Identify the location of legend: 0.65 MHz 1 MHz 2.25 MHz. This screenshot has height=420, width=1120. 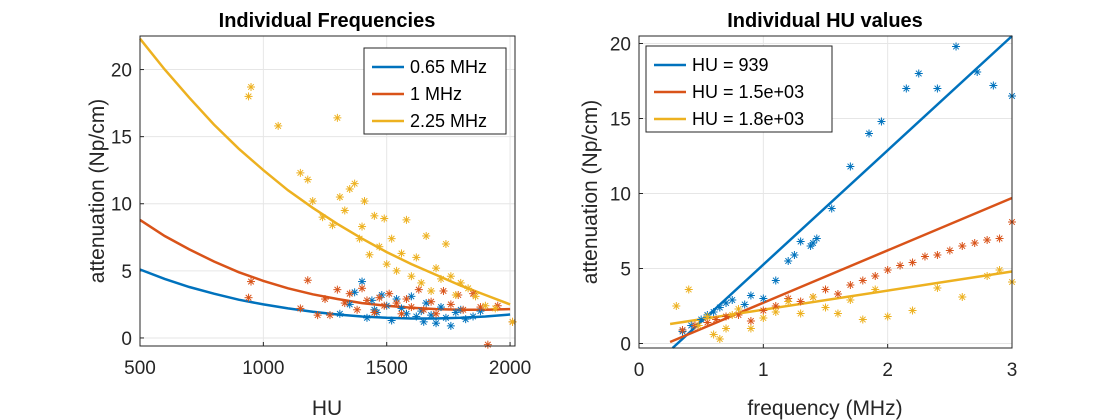
(435, 91).